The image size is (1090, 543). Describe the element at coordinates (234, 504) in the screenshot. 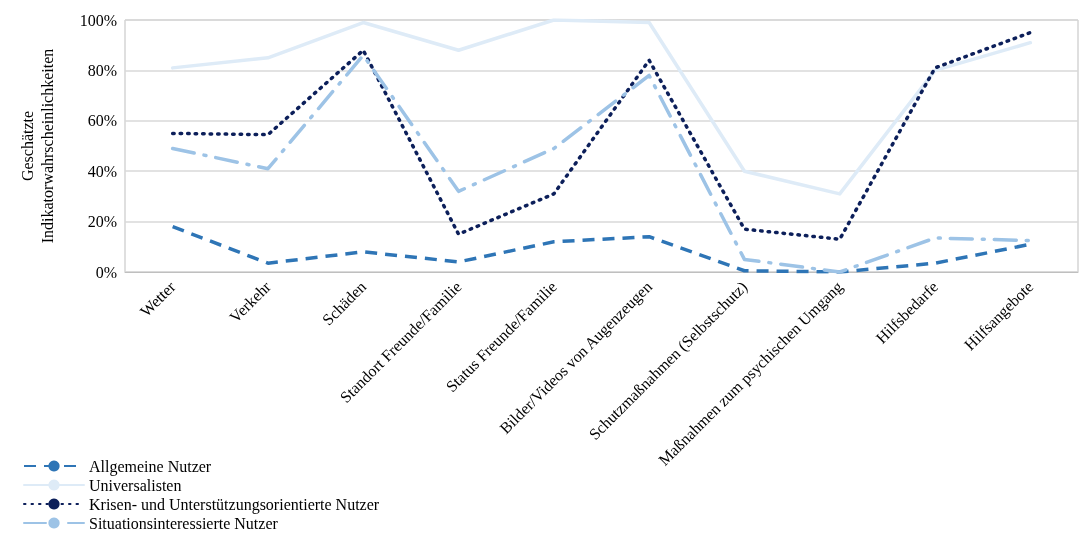

I see `legend-label: Krisen- und Unterstützungsorientierte Nutzer` at that location.